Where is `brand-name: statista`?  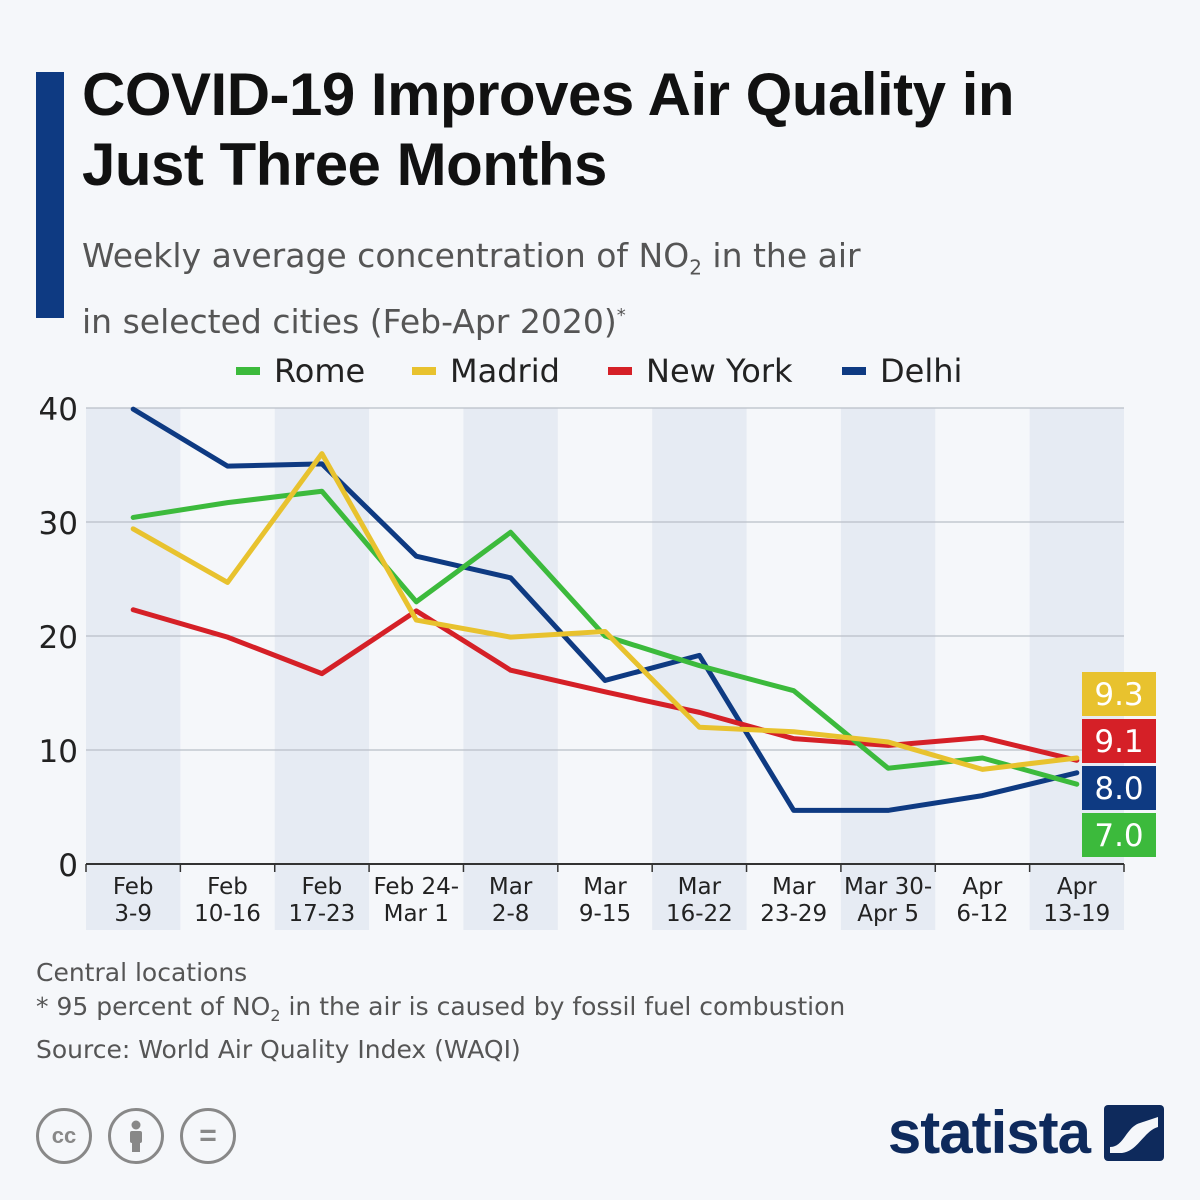
brand-name: statista is located at coordinates (989, 1132).